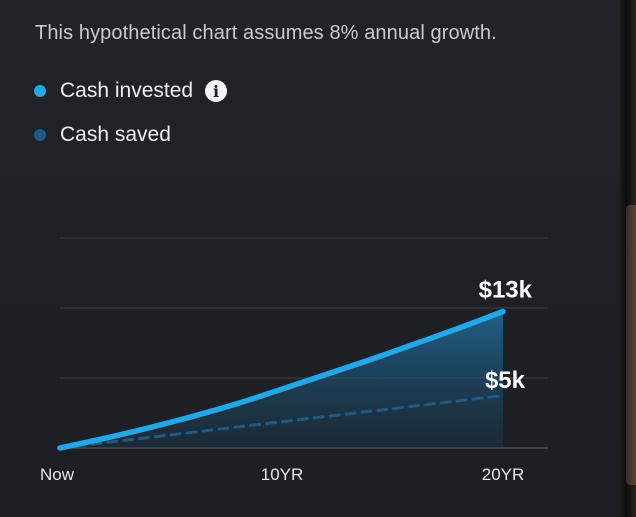 This screenshot has height=517, width=636. I want to click on info-icon: i, so click(216, 91).